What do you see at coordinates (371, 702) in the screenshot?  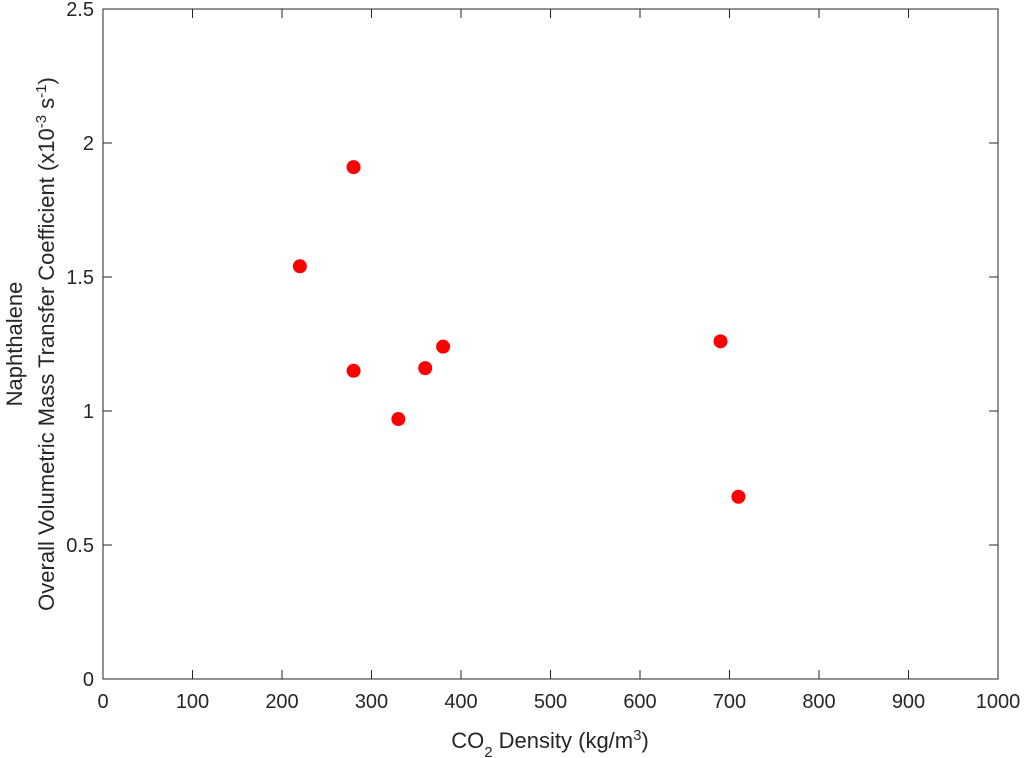 I see `x-tick-label: 300` at bounding box center [371, 702].